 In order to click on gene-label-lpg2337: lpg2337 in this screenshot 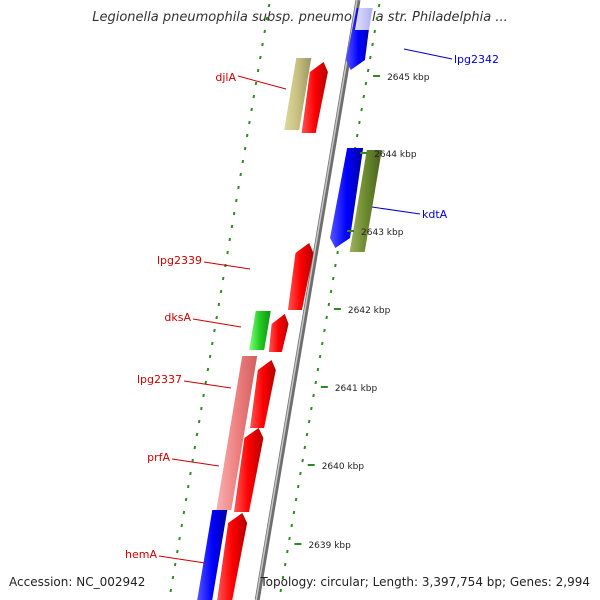, I will do `click(159, 379)`.